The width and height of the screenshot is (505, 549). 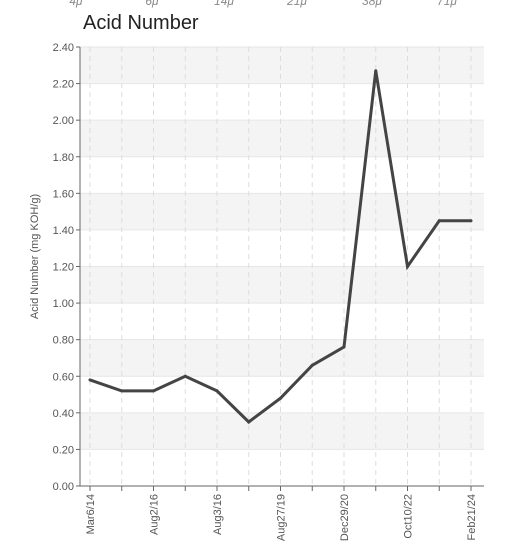 What do you see at coordinates (91, 514) in the screenshot?
I see `x-tick-label: Mar6/14` at bounding box center [91, 514].